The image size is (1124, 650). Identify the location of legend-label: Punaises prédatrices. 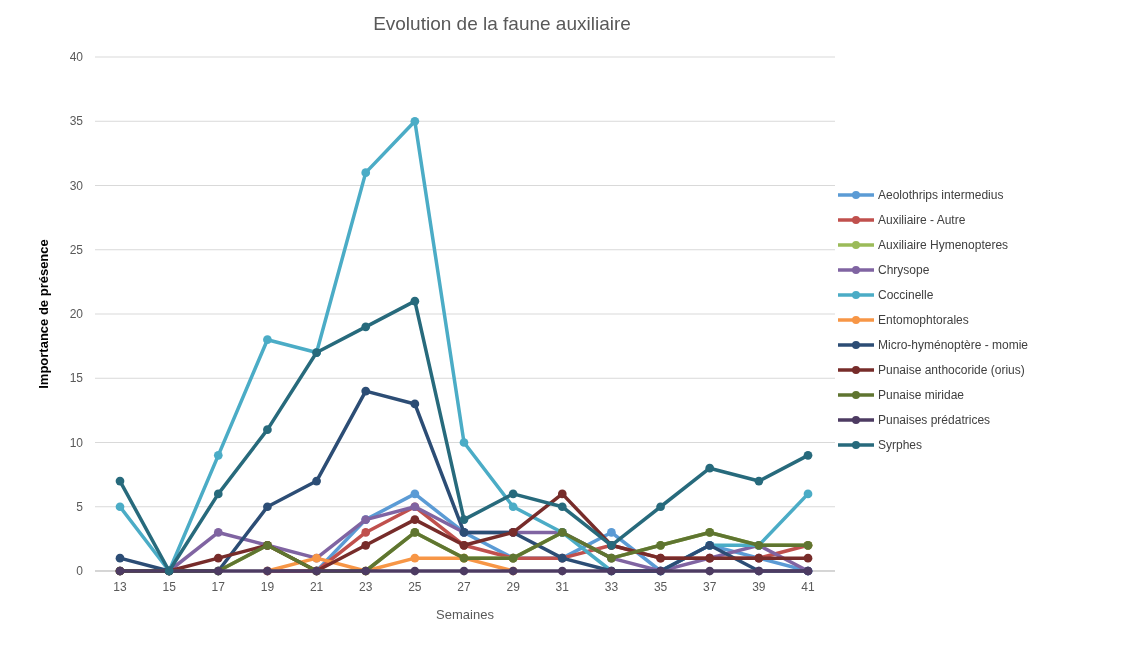
(934, 420).